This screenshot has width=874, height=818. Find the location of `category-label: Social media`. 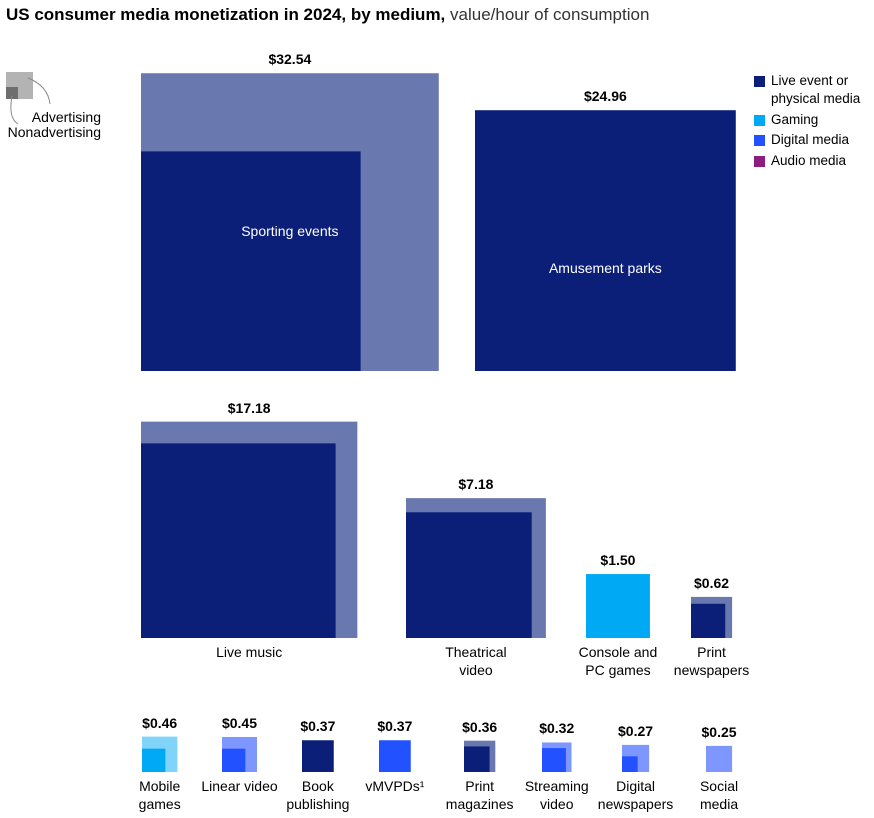

category-label: Social media is located at coordinates (719, 795).